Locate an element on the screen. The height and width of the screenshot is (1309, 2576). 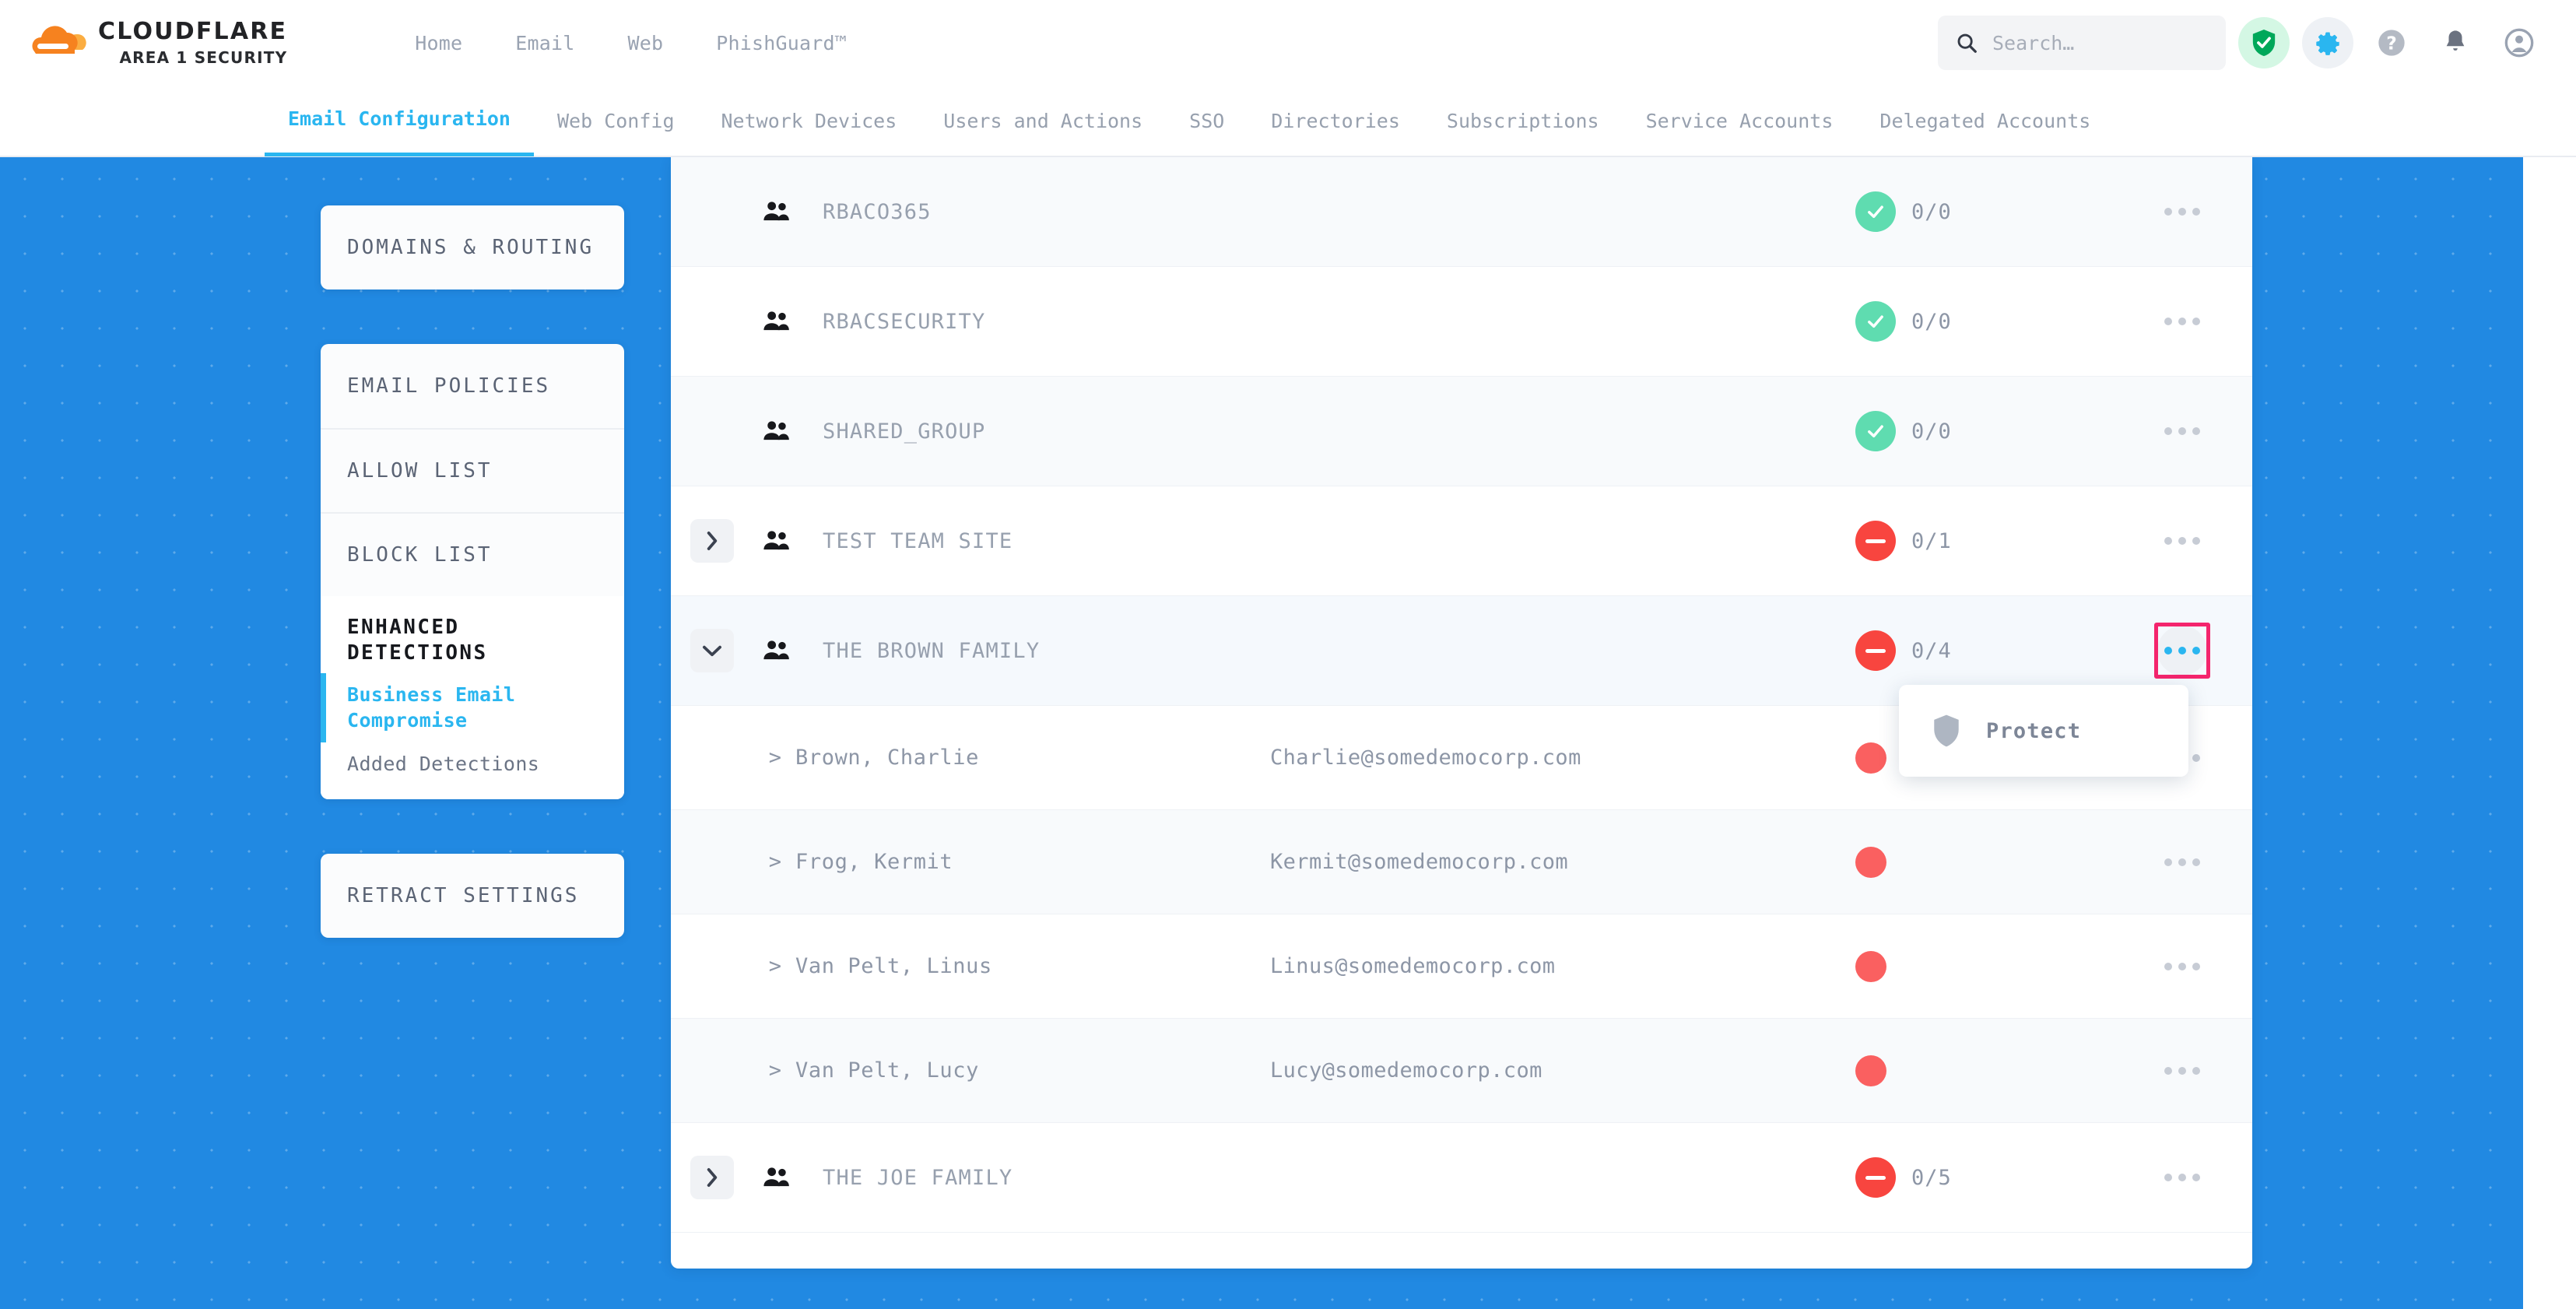
tab-directories: Directories is located at coordinates (1336, 120).